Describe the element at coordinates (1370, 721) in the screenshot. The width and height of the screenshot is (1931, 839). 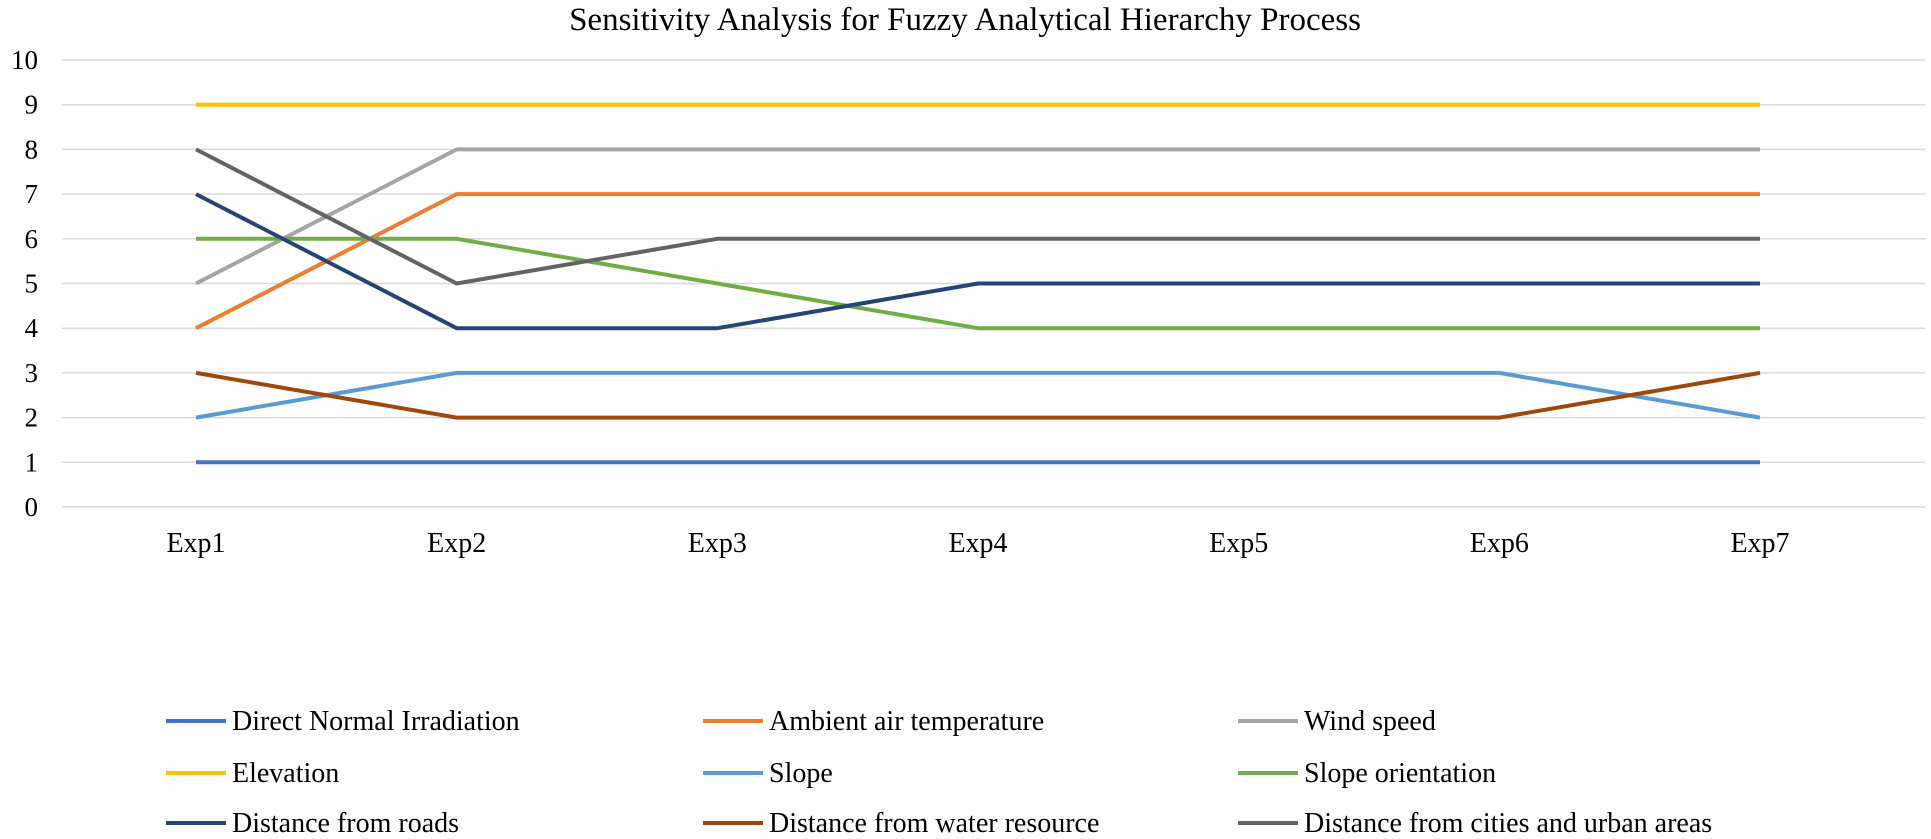
I see `legend-label: Wind speed` at that location.